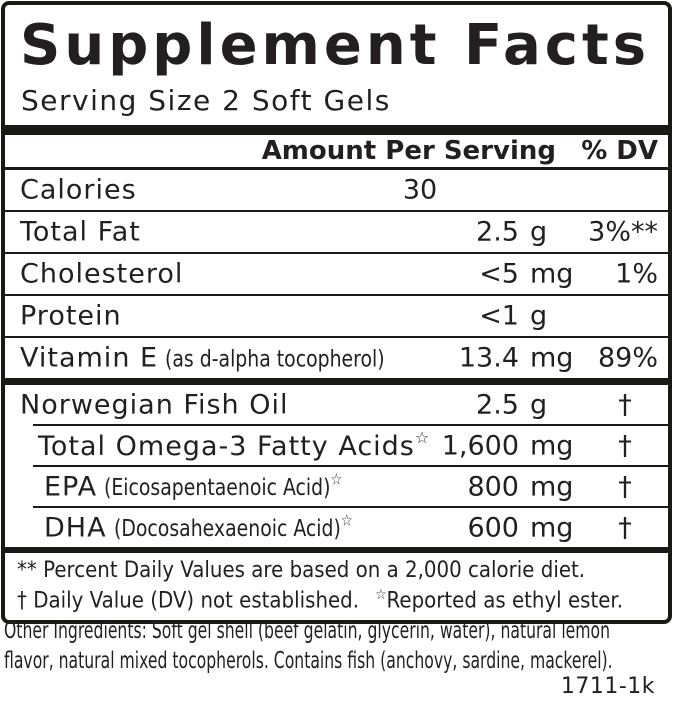  Describe the element at coordinates (408, 151) in the screenshot. I see `amount-per-serving-header: Amount Per Serving` at that location.